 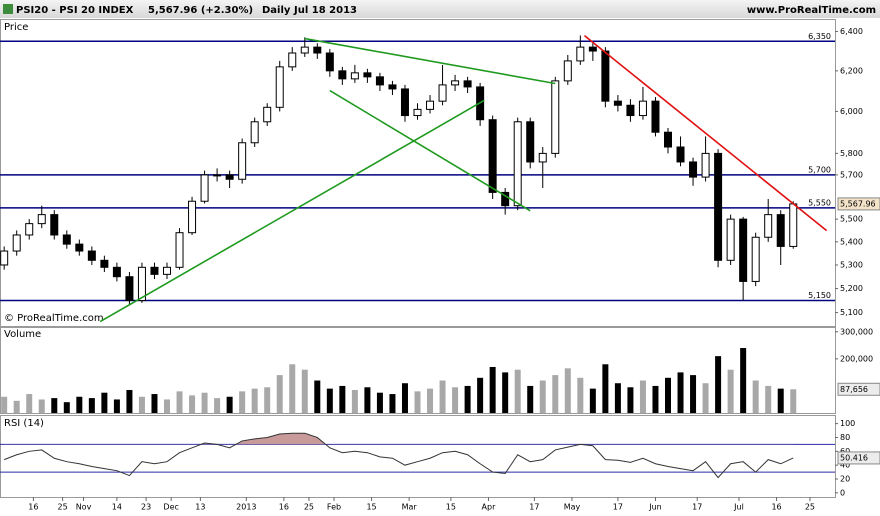 I want to click on y-tick-label: 6,400, so click(x=851, y=31).